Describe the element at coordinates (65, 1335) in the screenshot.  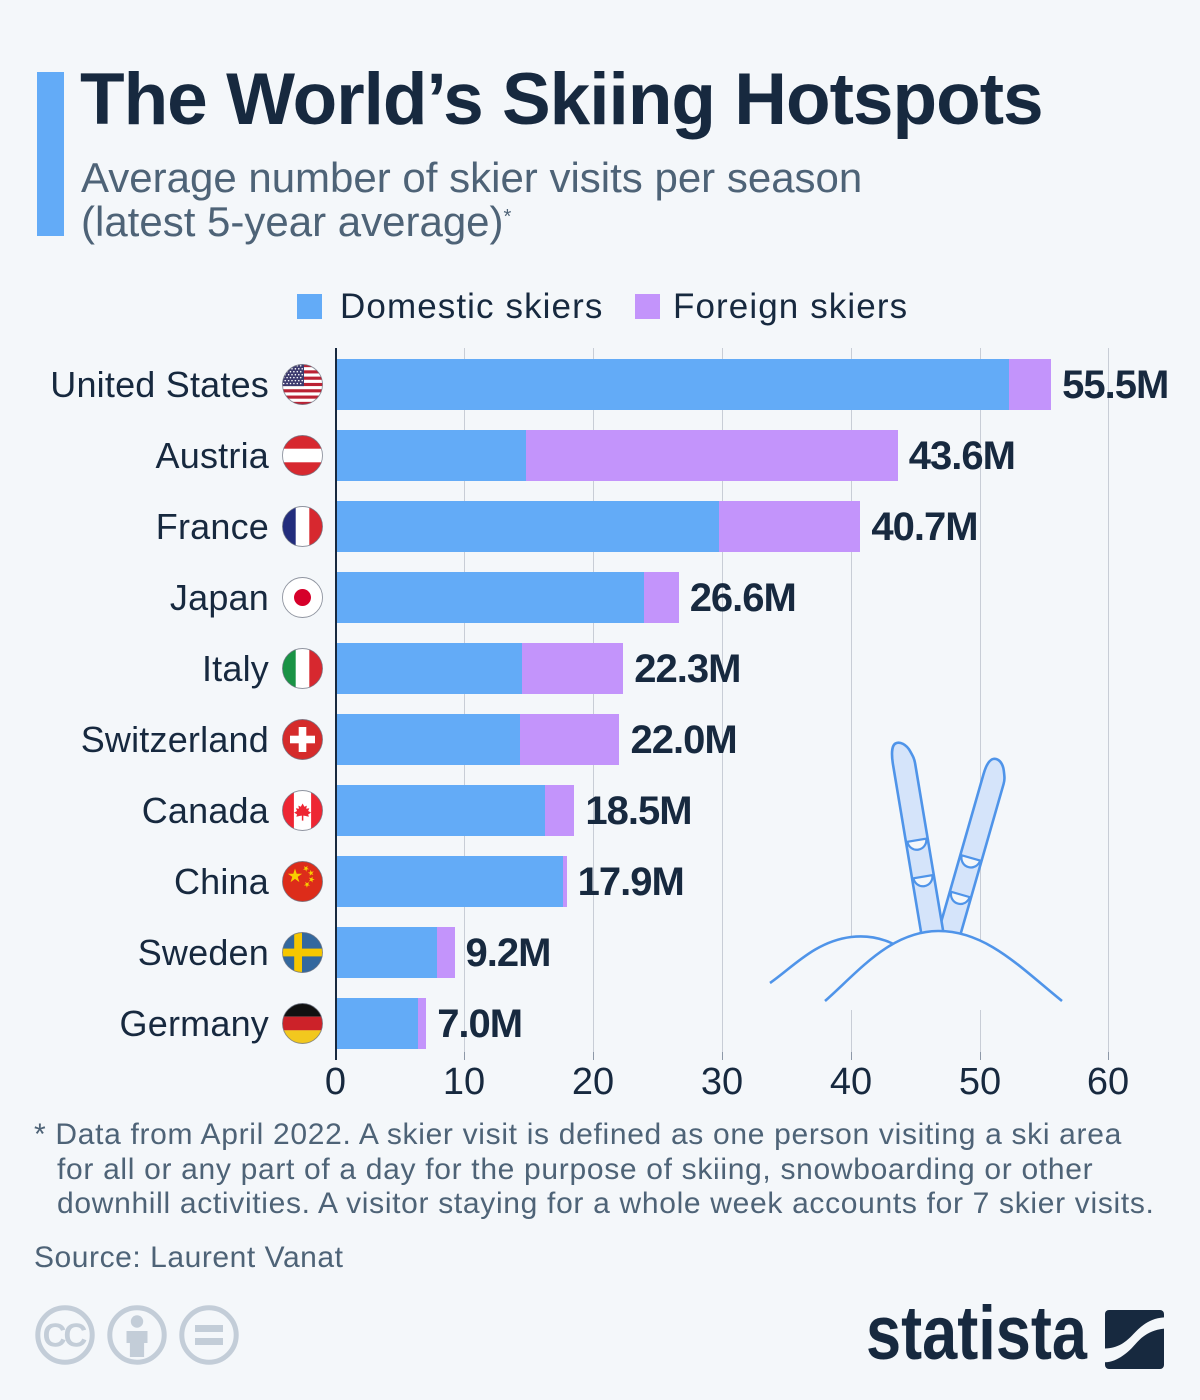
I see `svg-text: CC` at that location.